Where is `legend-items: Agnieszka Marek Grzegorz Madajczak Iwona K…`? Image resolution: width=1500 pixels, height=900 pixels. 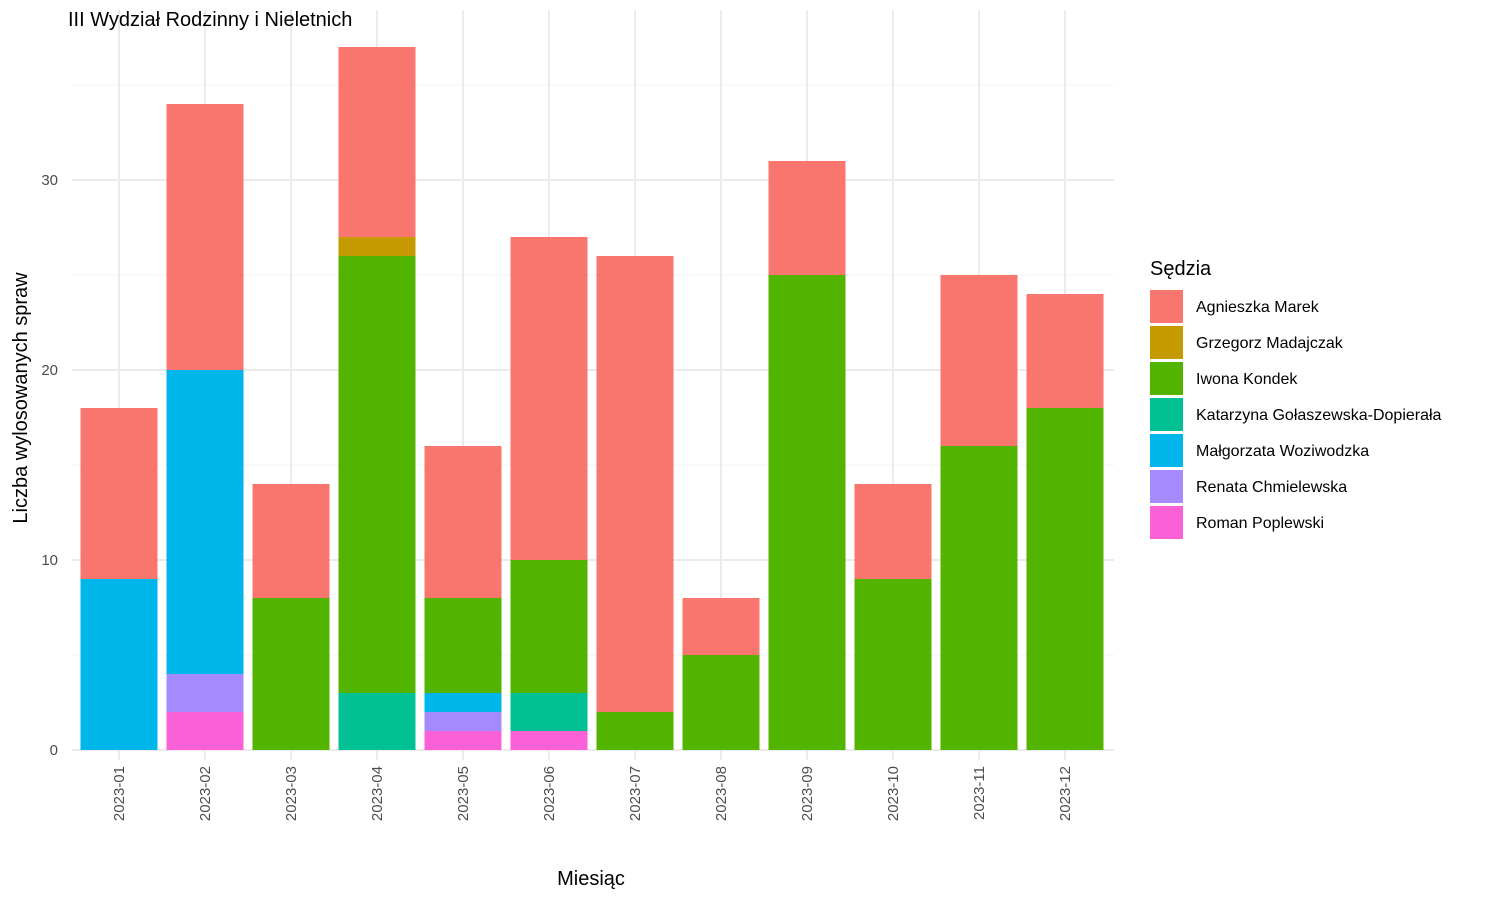
legend-items: Agnieszka Marek Grzegorz Madajczak Iwona K… is located at coordinates (1296, 414).